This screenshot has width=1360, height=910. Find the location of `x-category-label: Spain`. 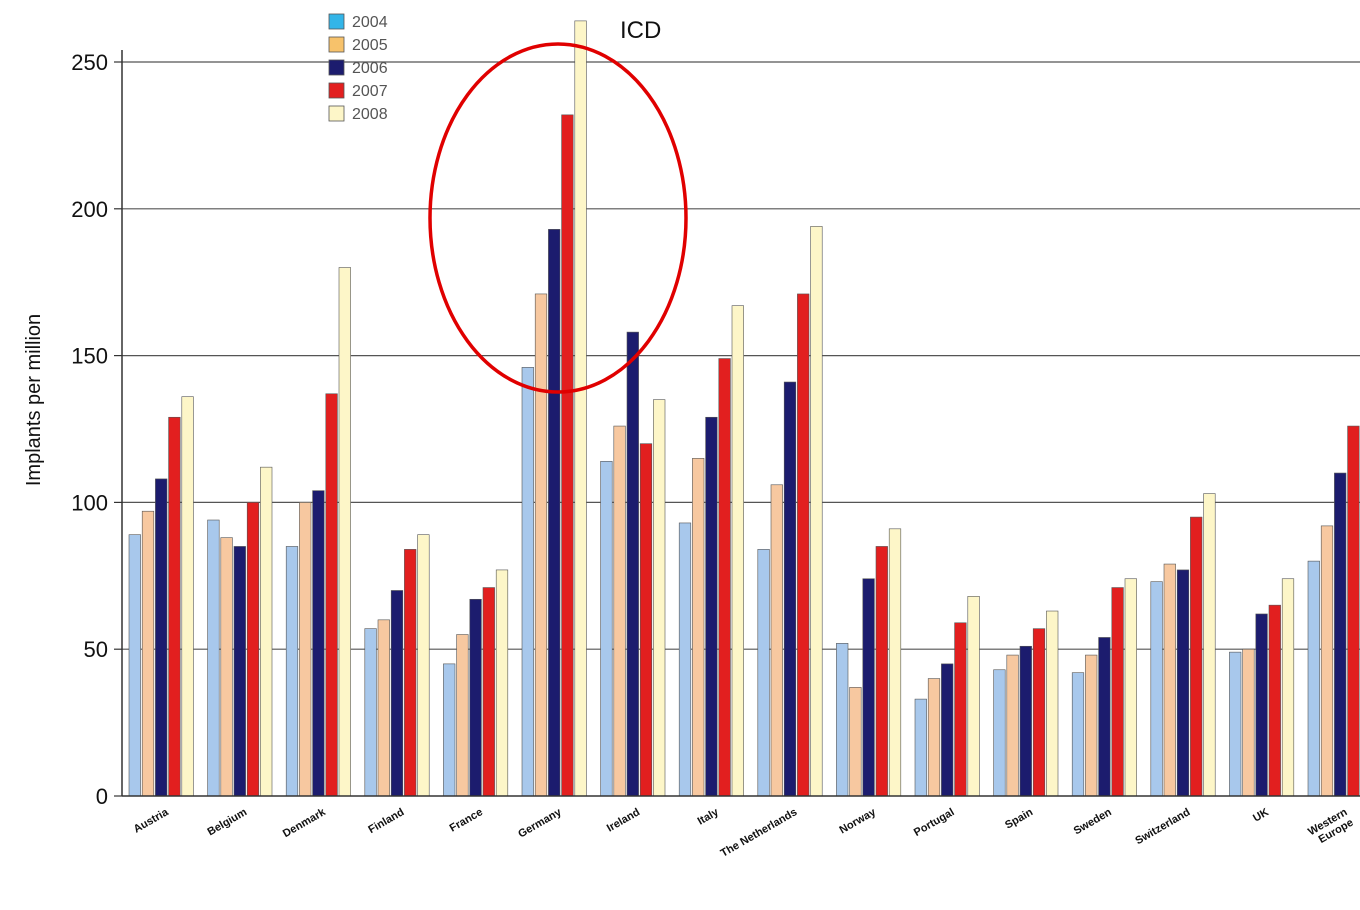

x-category-label: Spain is located at coordinates (1019, 819).